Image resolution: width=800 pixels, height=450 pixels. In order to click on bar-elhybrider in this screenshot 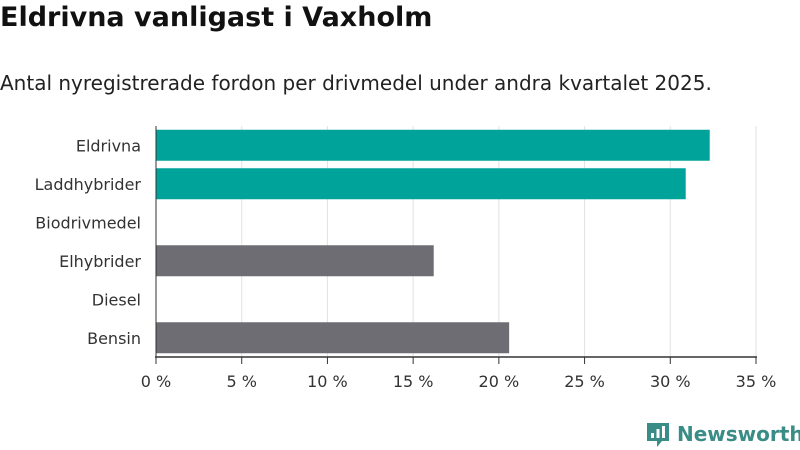, I will do `click(295, 261)`.